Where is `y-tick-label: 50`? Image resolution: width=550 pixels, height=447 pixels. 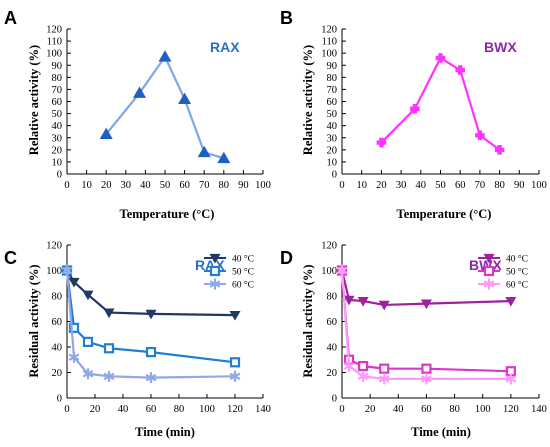 y-tick-label: 50 is located at coordinates (332, 114).